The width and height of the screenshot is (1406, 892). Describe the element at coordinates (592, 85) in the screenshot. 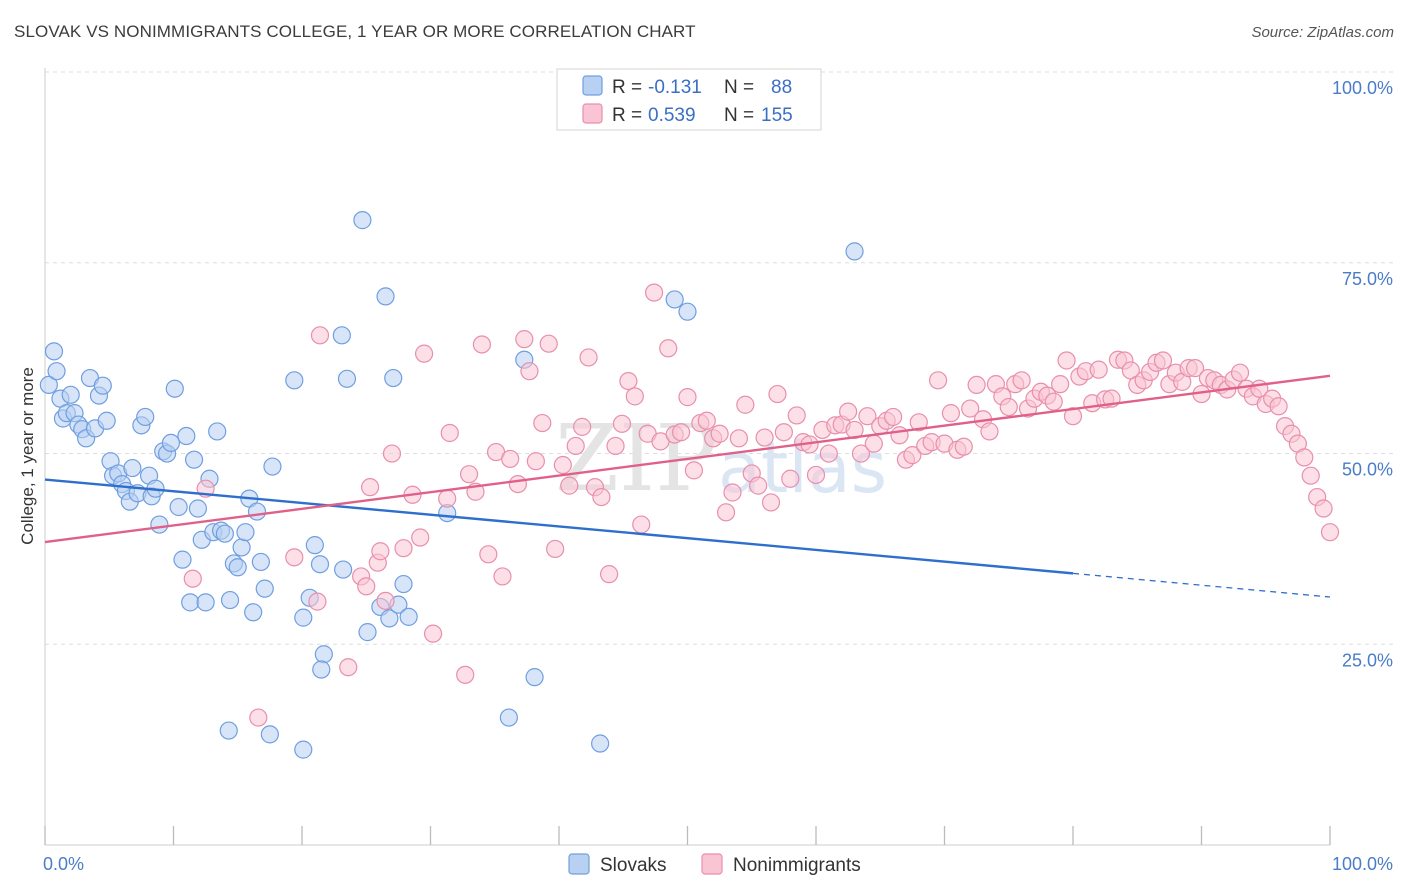

I see `legend-swatch-slovaks` at that location.